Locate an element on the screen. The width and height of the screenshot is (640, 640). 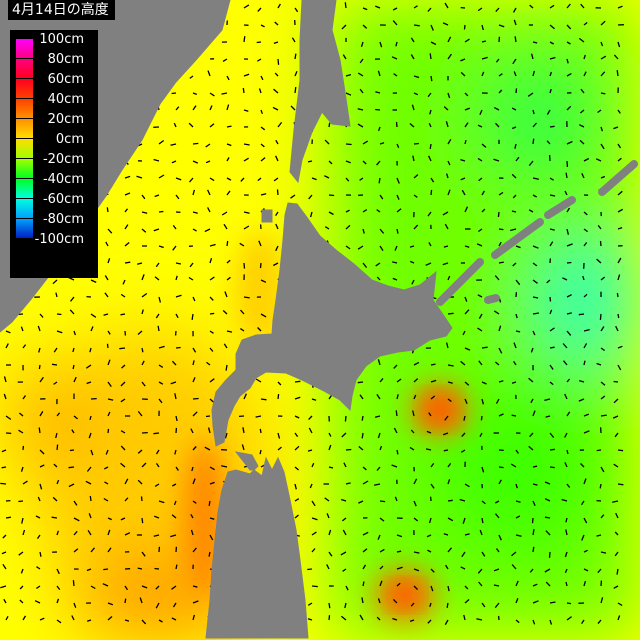
land-honshu is located at coordinates (257, 545).